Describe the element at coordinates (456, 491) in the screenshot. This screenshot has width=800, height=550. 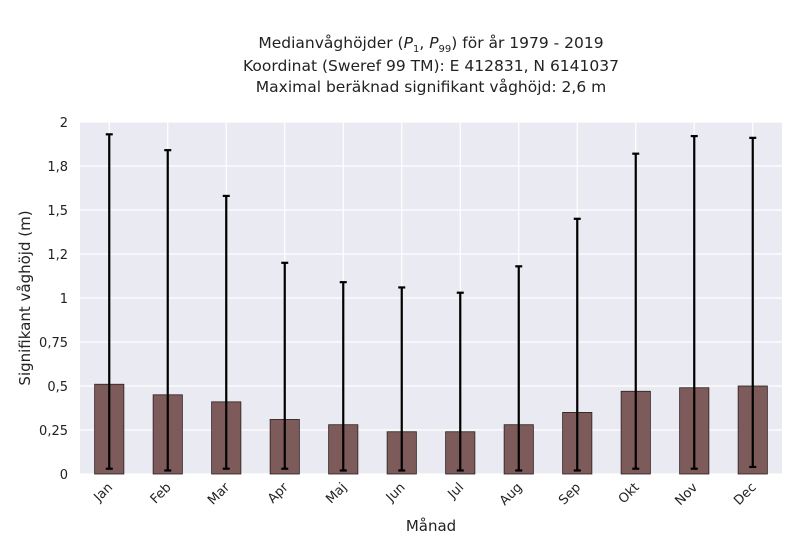
I see `x-tick-label: Jul` at that location.